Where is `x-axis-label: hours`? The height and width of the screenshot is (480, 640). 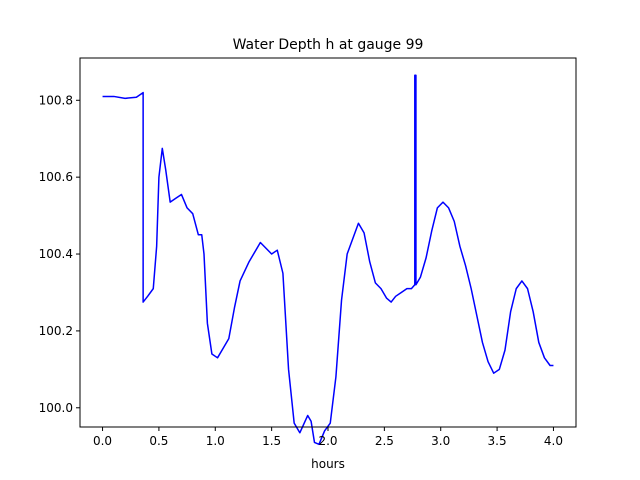
x-axis-label: hours is located at coordinates (328, 464).